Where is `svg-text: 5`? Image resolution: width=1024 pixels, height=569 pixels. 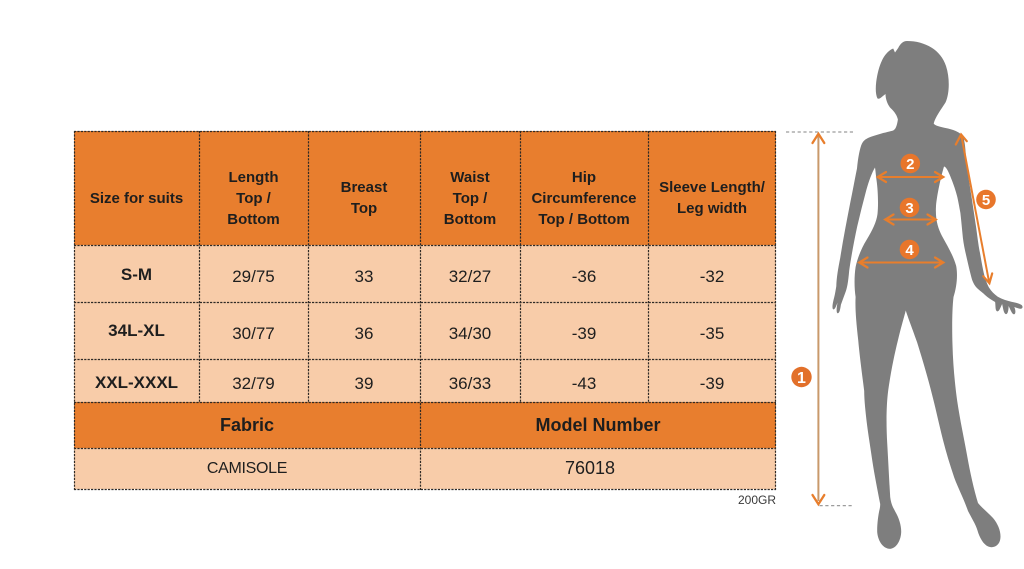
svg-text: 5 is located at coordinates (986, 200).